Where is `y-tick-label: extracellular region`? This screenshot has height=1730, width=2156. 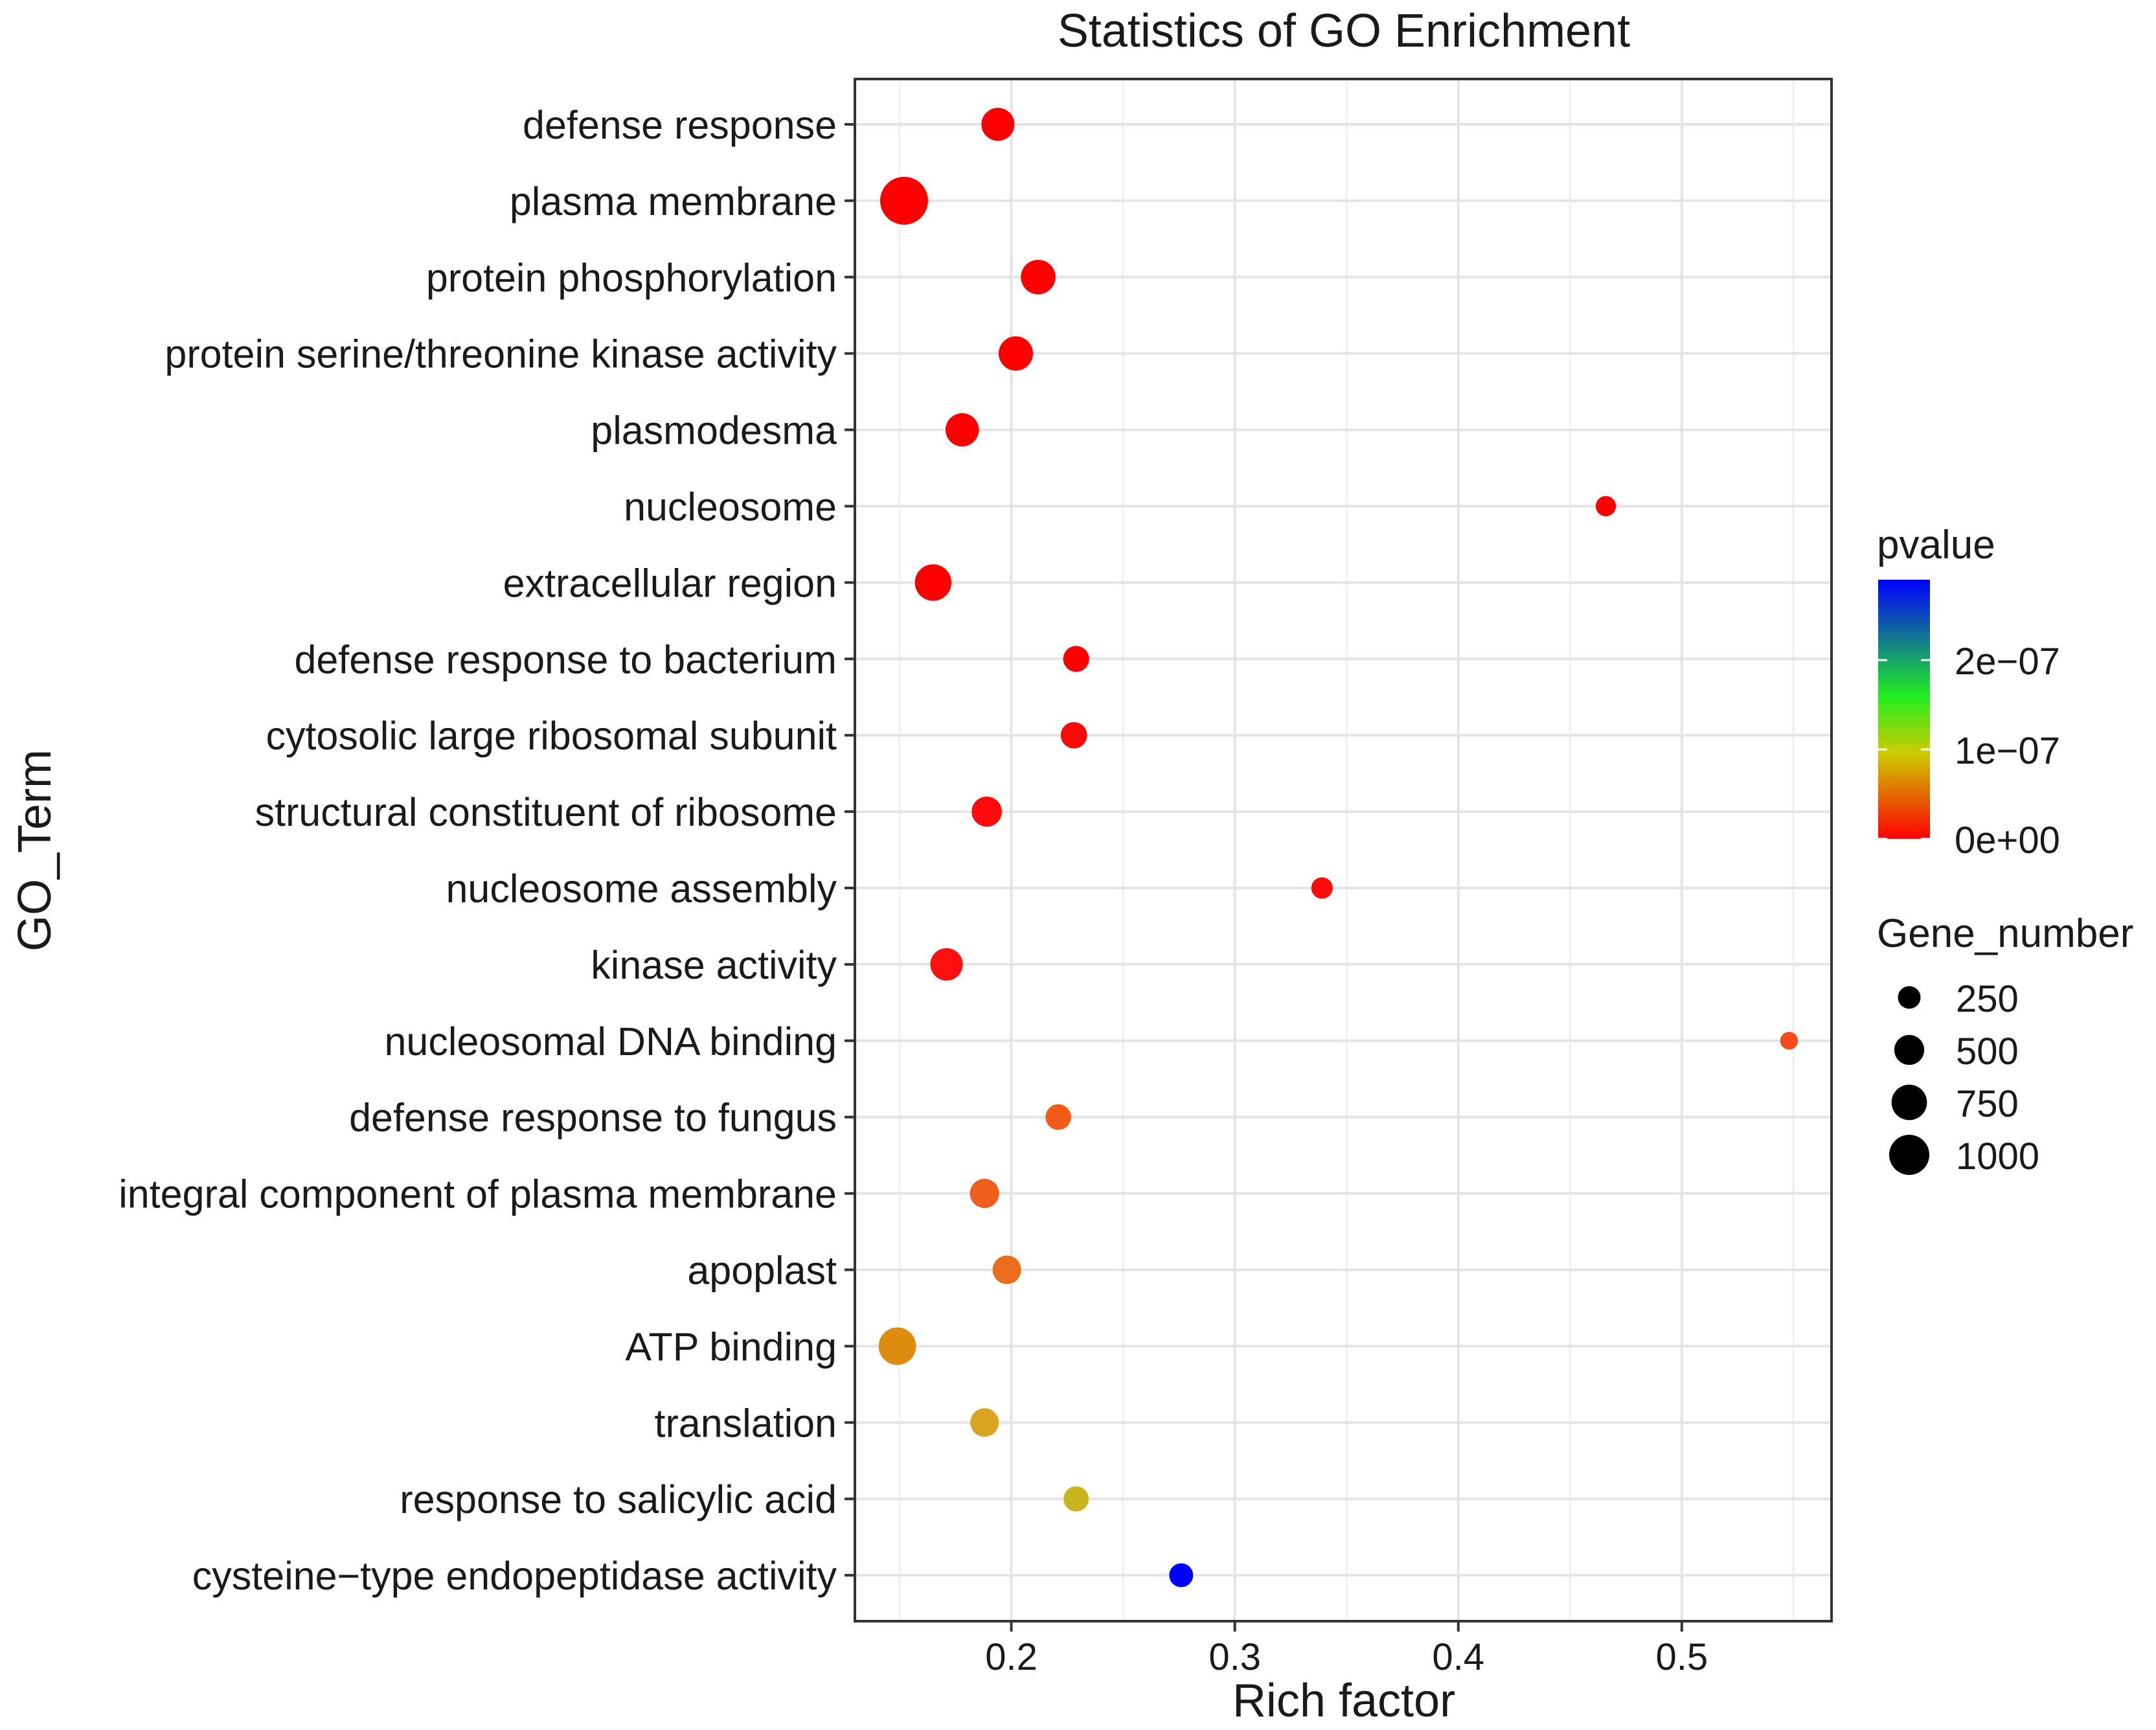 y-tick-label: extracellular region is located at coordinates (670, 583).